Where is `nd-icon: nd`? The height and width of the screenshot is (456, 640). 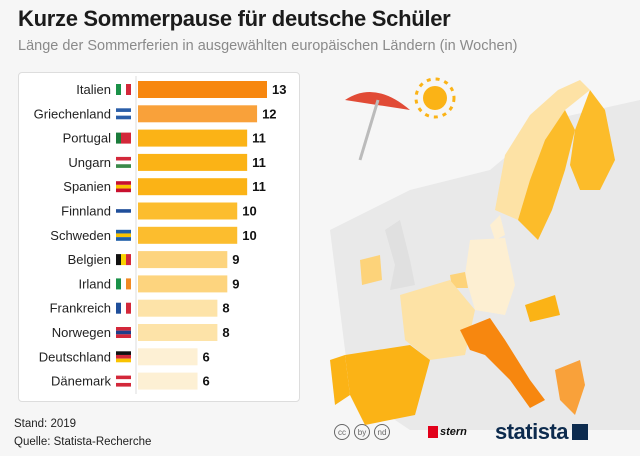 nd-icon: nd is located at coordinates (382, 432).